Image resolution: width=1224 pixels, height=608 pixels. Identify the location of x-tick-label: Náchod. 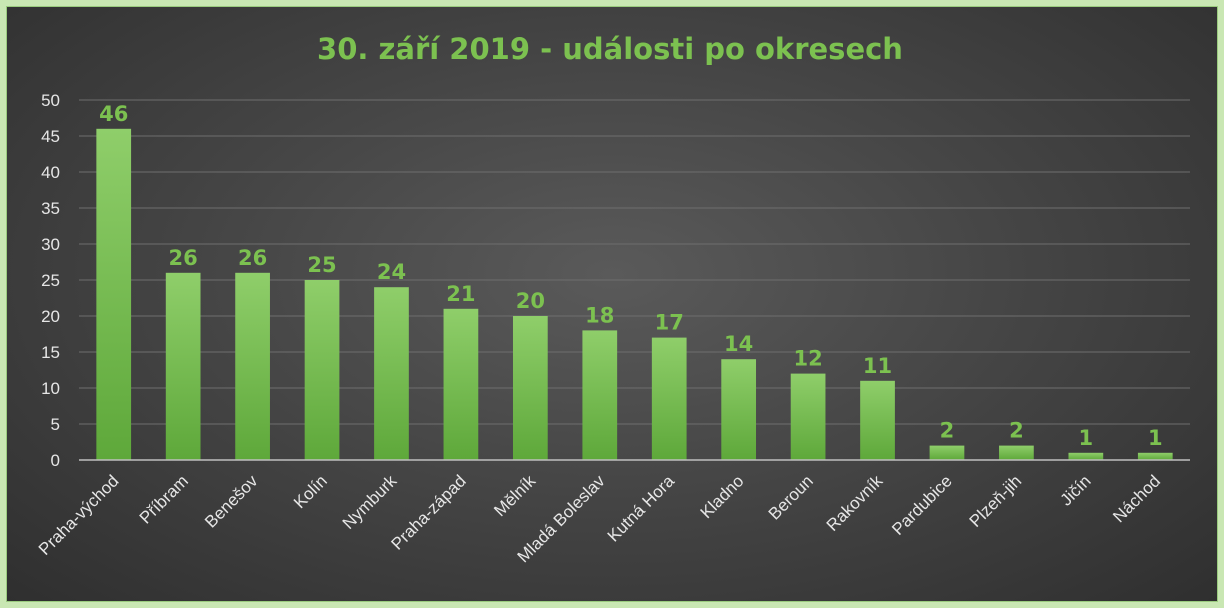
(1136, 498).